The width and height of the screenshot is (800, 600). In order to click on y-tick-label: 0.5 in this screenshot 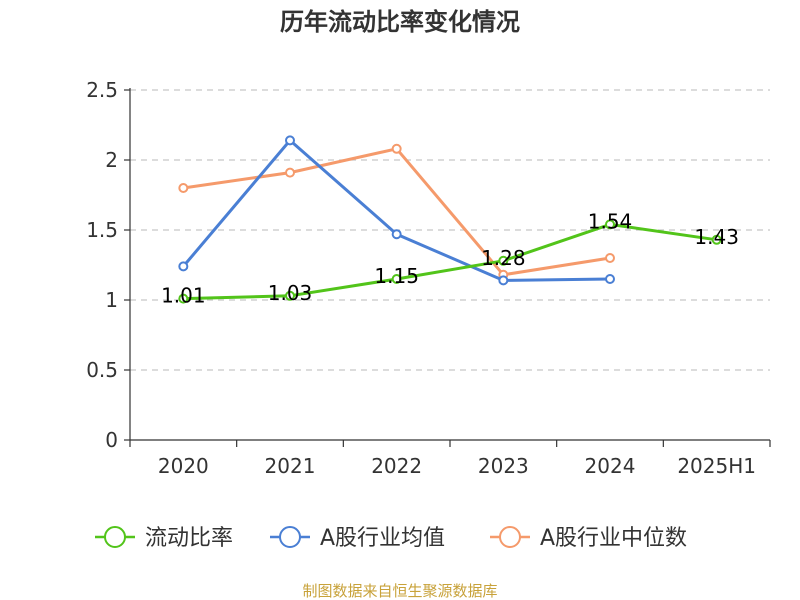, I will do `click(102, 370)`.